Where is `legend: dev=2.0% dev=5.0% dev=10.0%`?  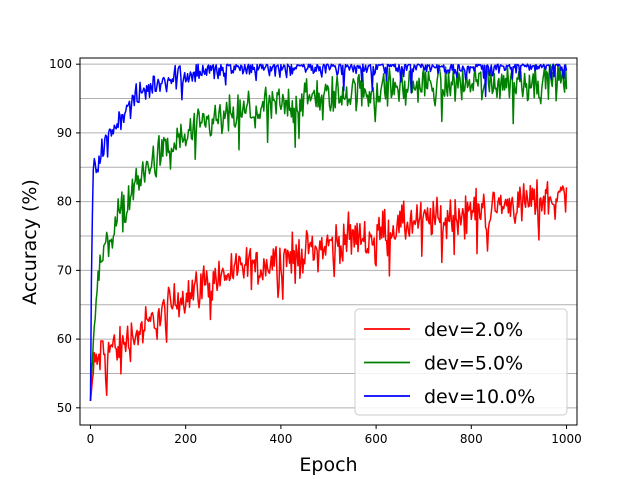
legend: dev=2.0% dev=5.0% dev=10.0% is located at coordinates (461, 362).